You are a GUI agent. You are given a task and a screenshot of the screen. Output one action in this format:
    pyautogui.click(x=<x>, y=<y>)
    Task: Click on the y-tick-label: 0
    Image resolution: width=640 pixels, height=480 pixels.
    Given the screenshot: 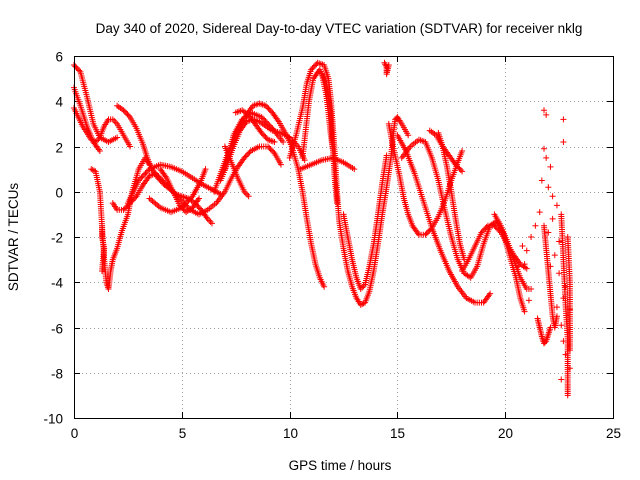 What is the action you would take?
    pyautogui.click(x=59, y=193)
    